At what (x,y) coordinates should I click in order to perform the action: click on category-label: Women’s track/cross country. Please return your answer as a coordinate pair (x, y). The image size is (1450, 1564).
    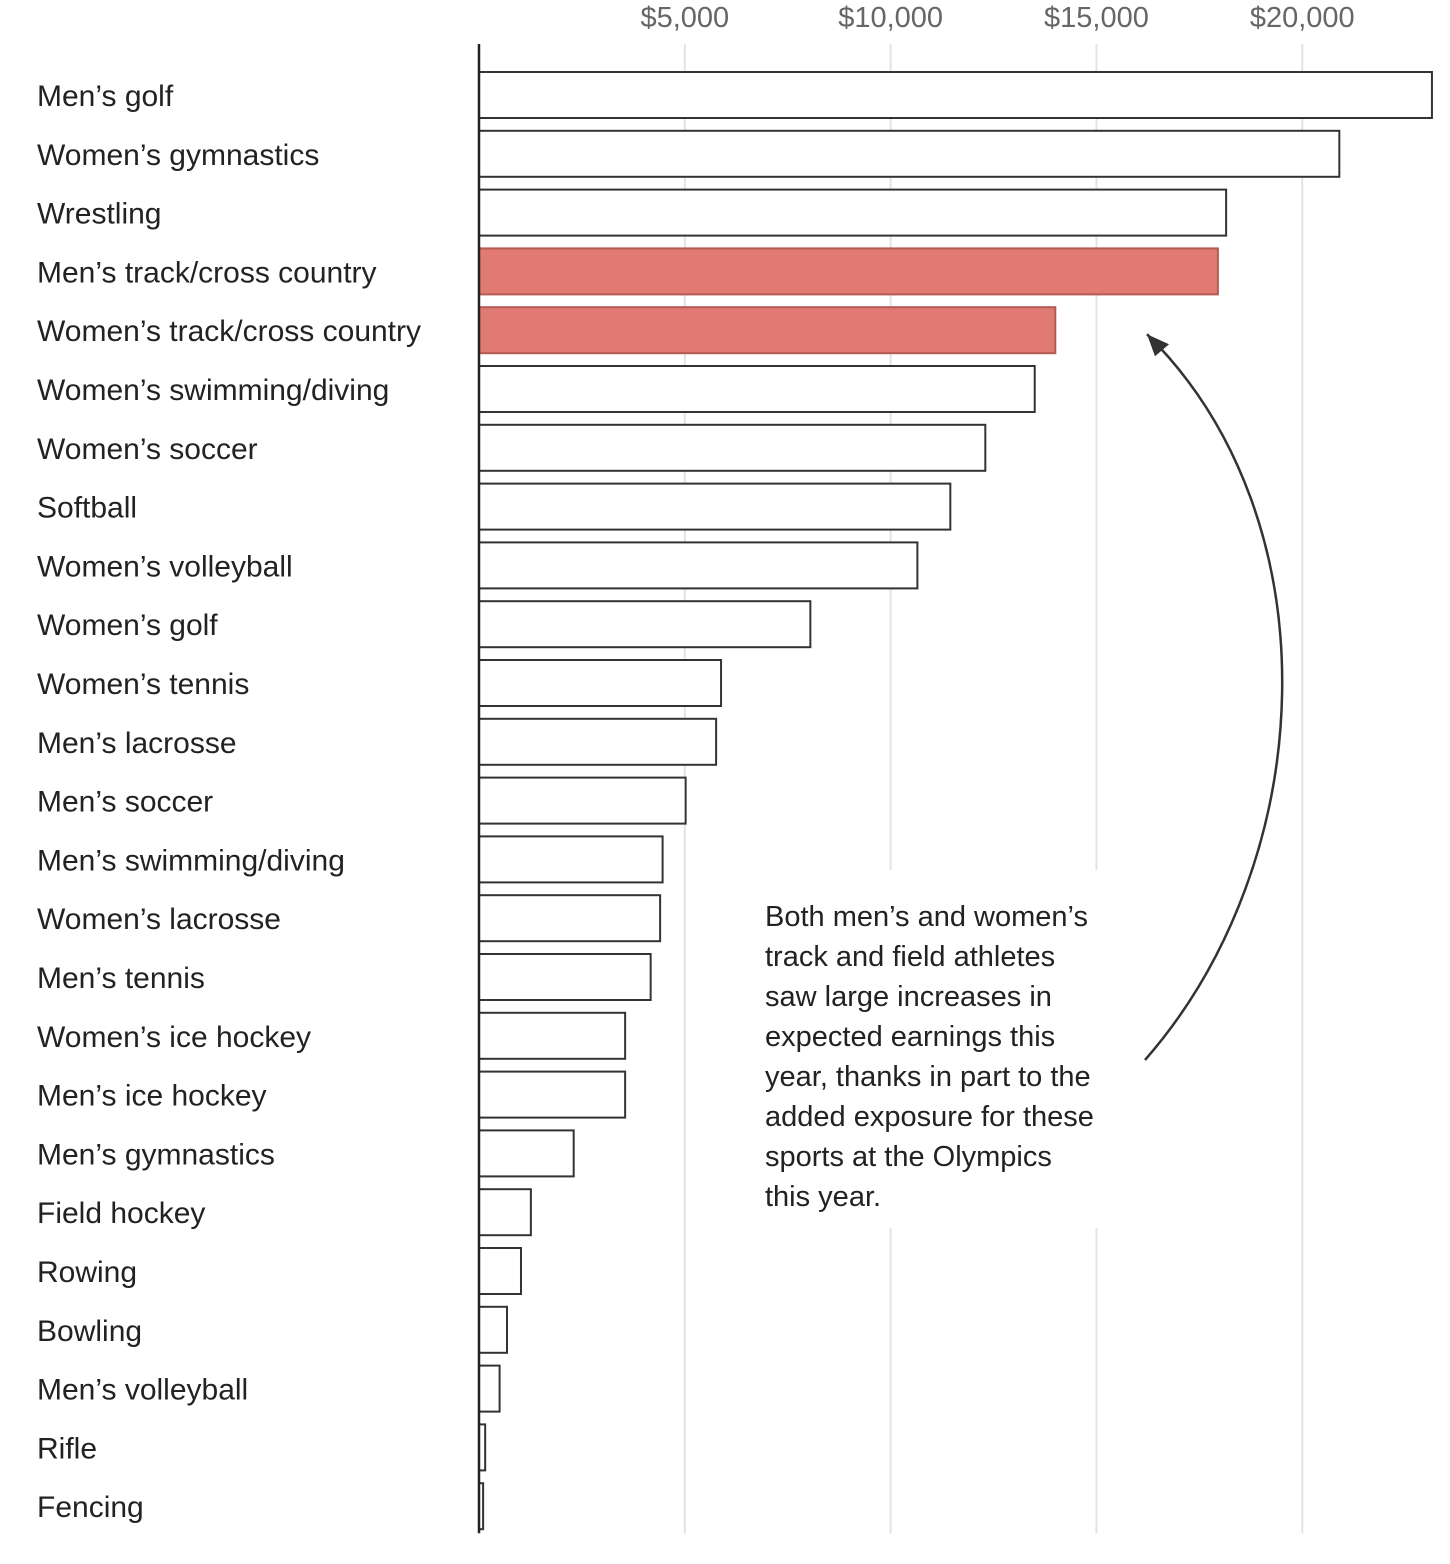
    Looking at the image, I should click on (229, 331).